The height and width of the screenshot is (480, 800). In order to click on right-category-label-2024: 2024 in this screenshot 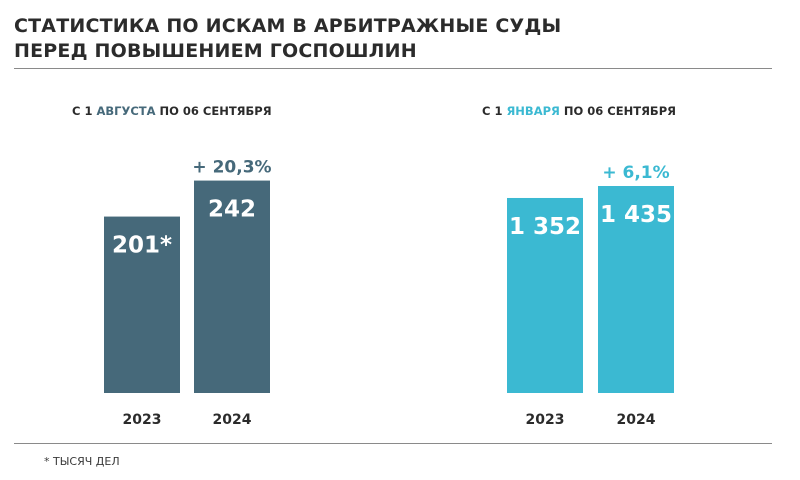, I will do `click(636, 420)`.